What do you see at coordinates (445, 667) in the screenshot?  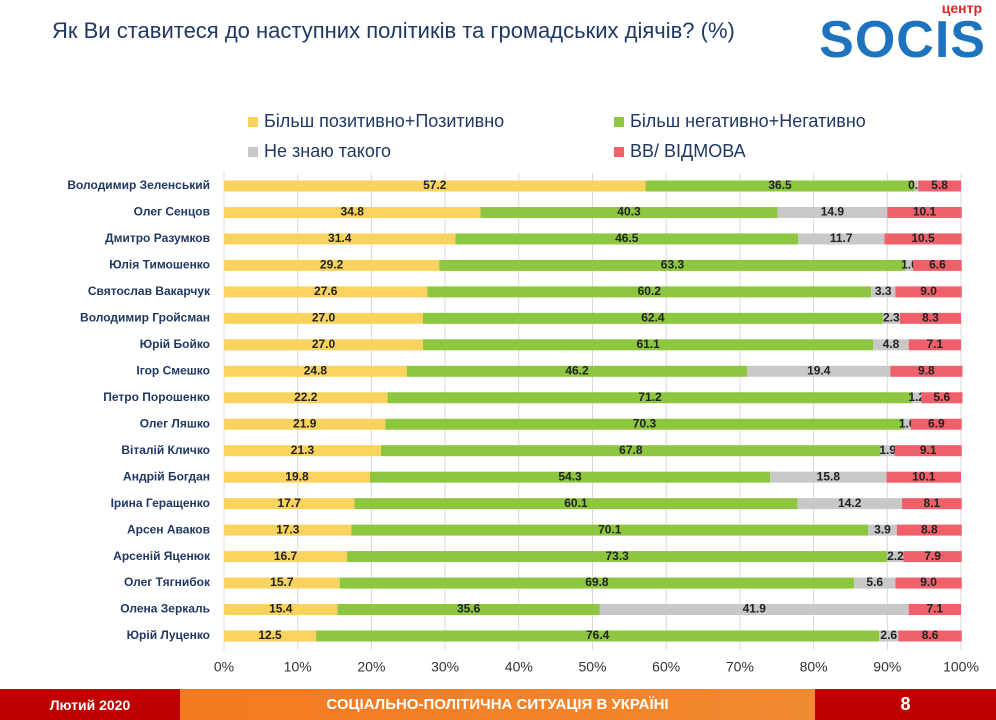 I see `x-tick-label: 30%` at bounding box center [445, 667].